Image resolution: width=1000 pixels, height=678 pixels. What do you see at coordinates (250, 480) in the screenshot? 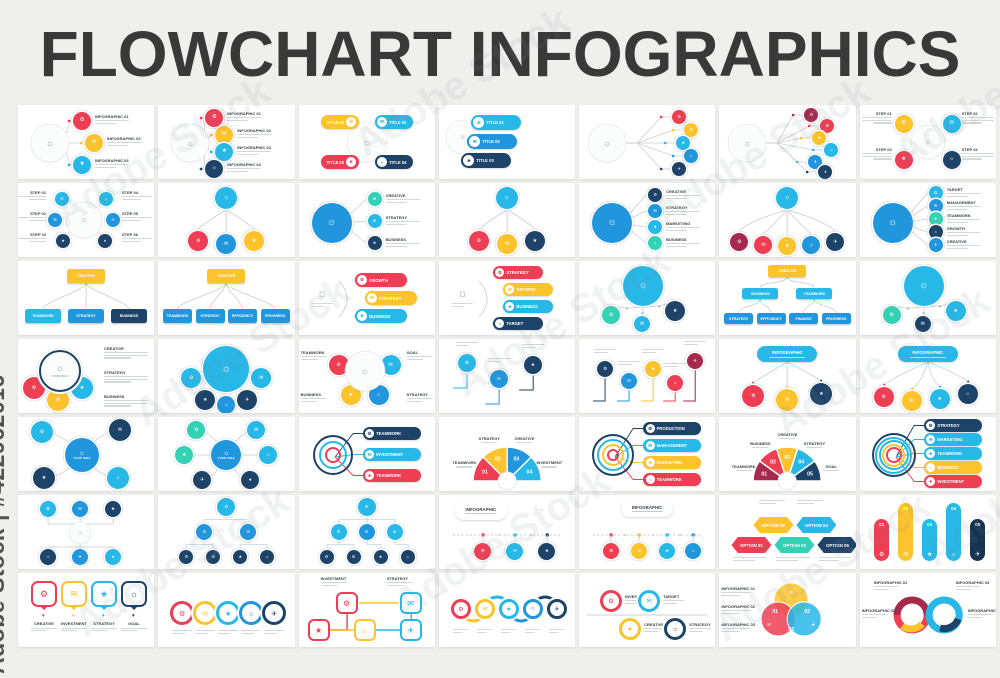
I see `node-circle: ♦` at bounding box center [250, 480].